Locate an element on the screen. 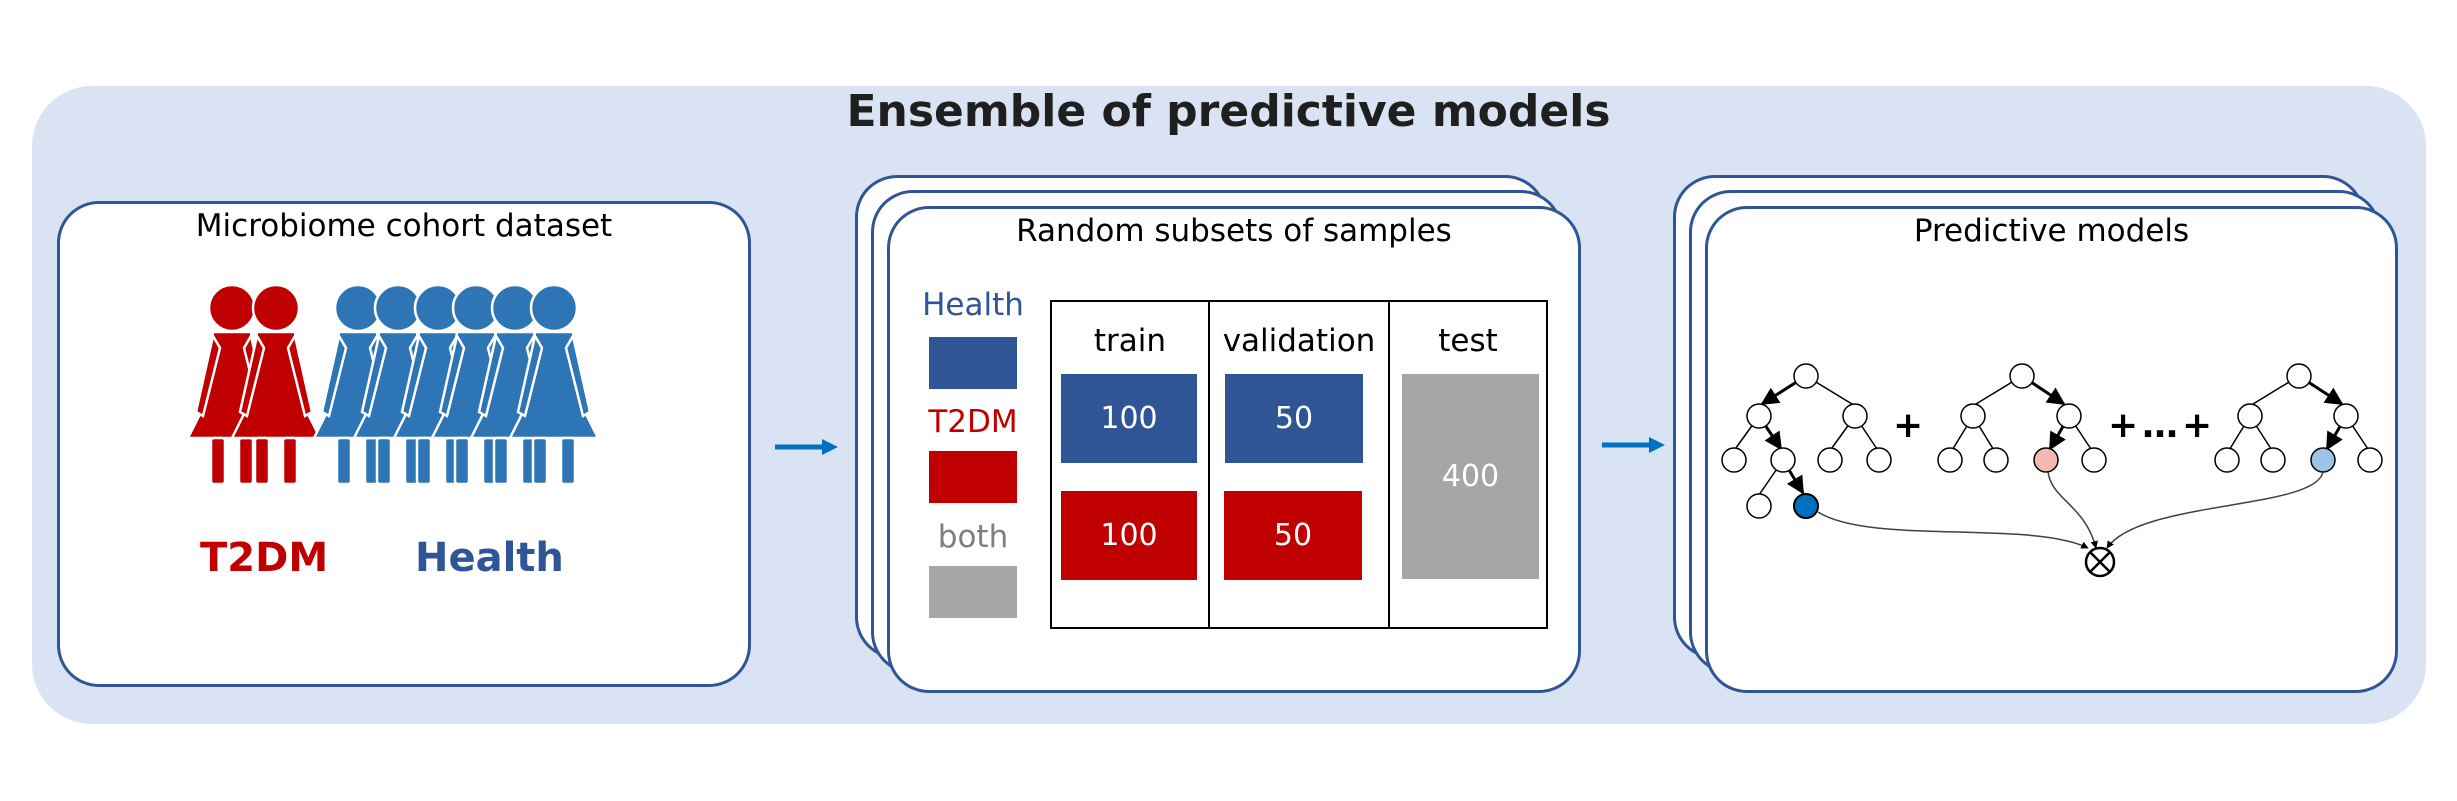 This screenshot has height=801, width=2457. cohort-card-title: Microbiome cohort dataset is located at coordinates (404, 226).